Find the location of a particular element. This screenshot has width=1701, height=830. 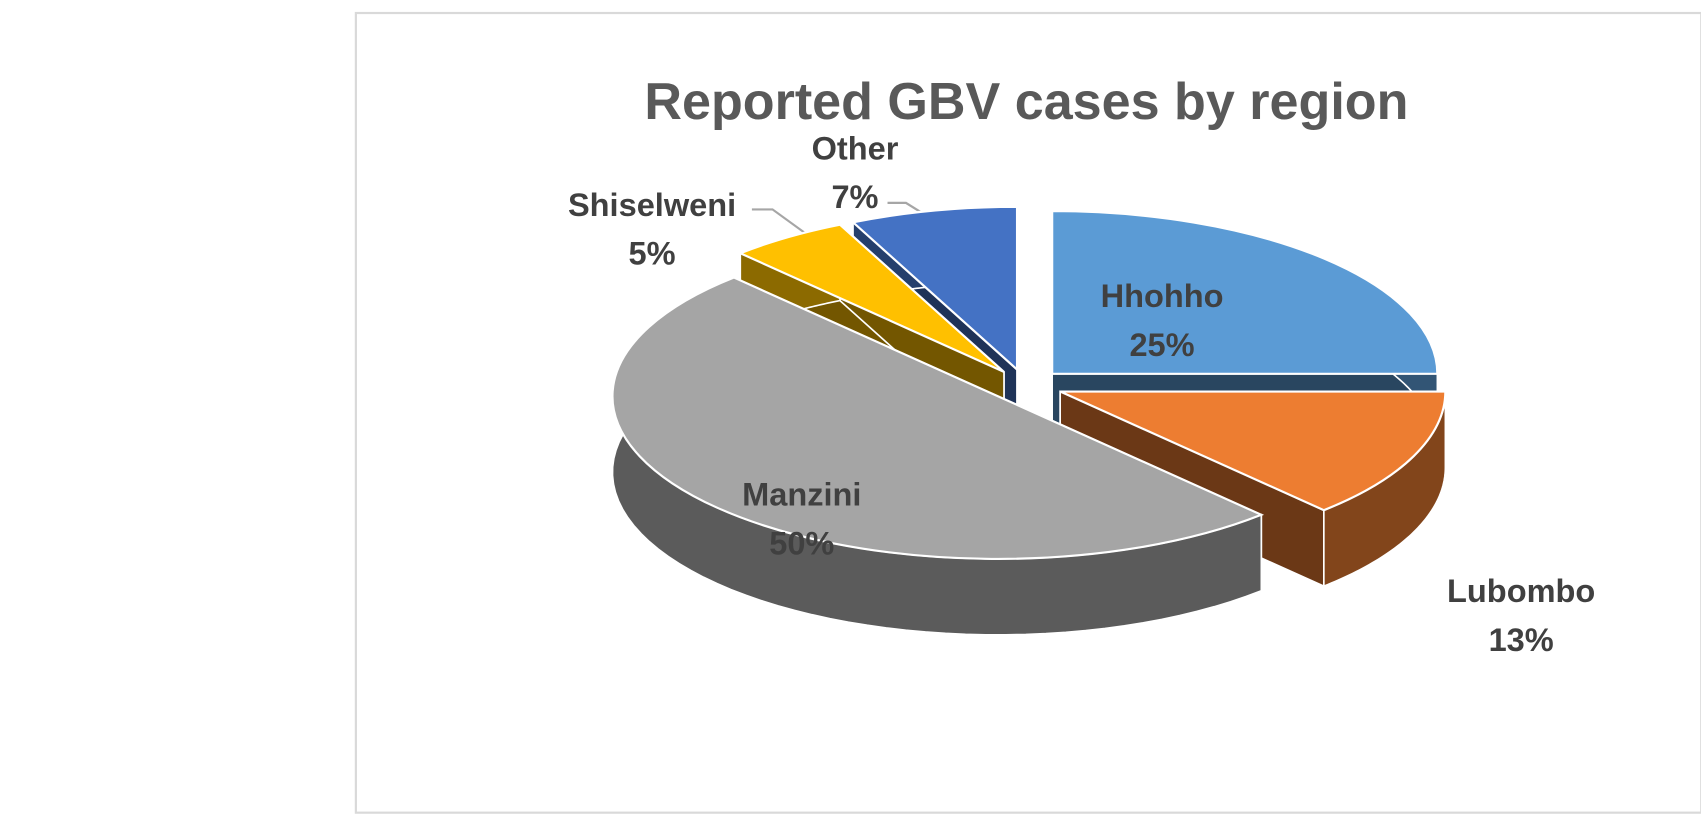

data-label-category: Shiselweni is located at coordinates (652, 205).